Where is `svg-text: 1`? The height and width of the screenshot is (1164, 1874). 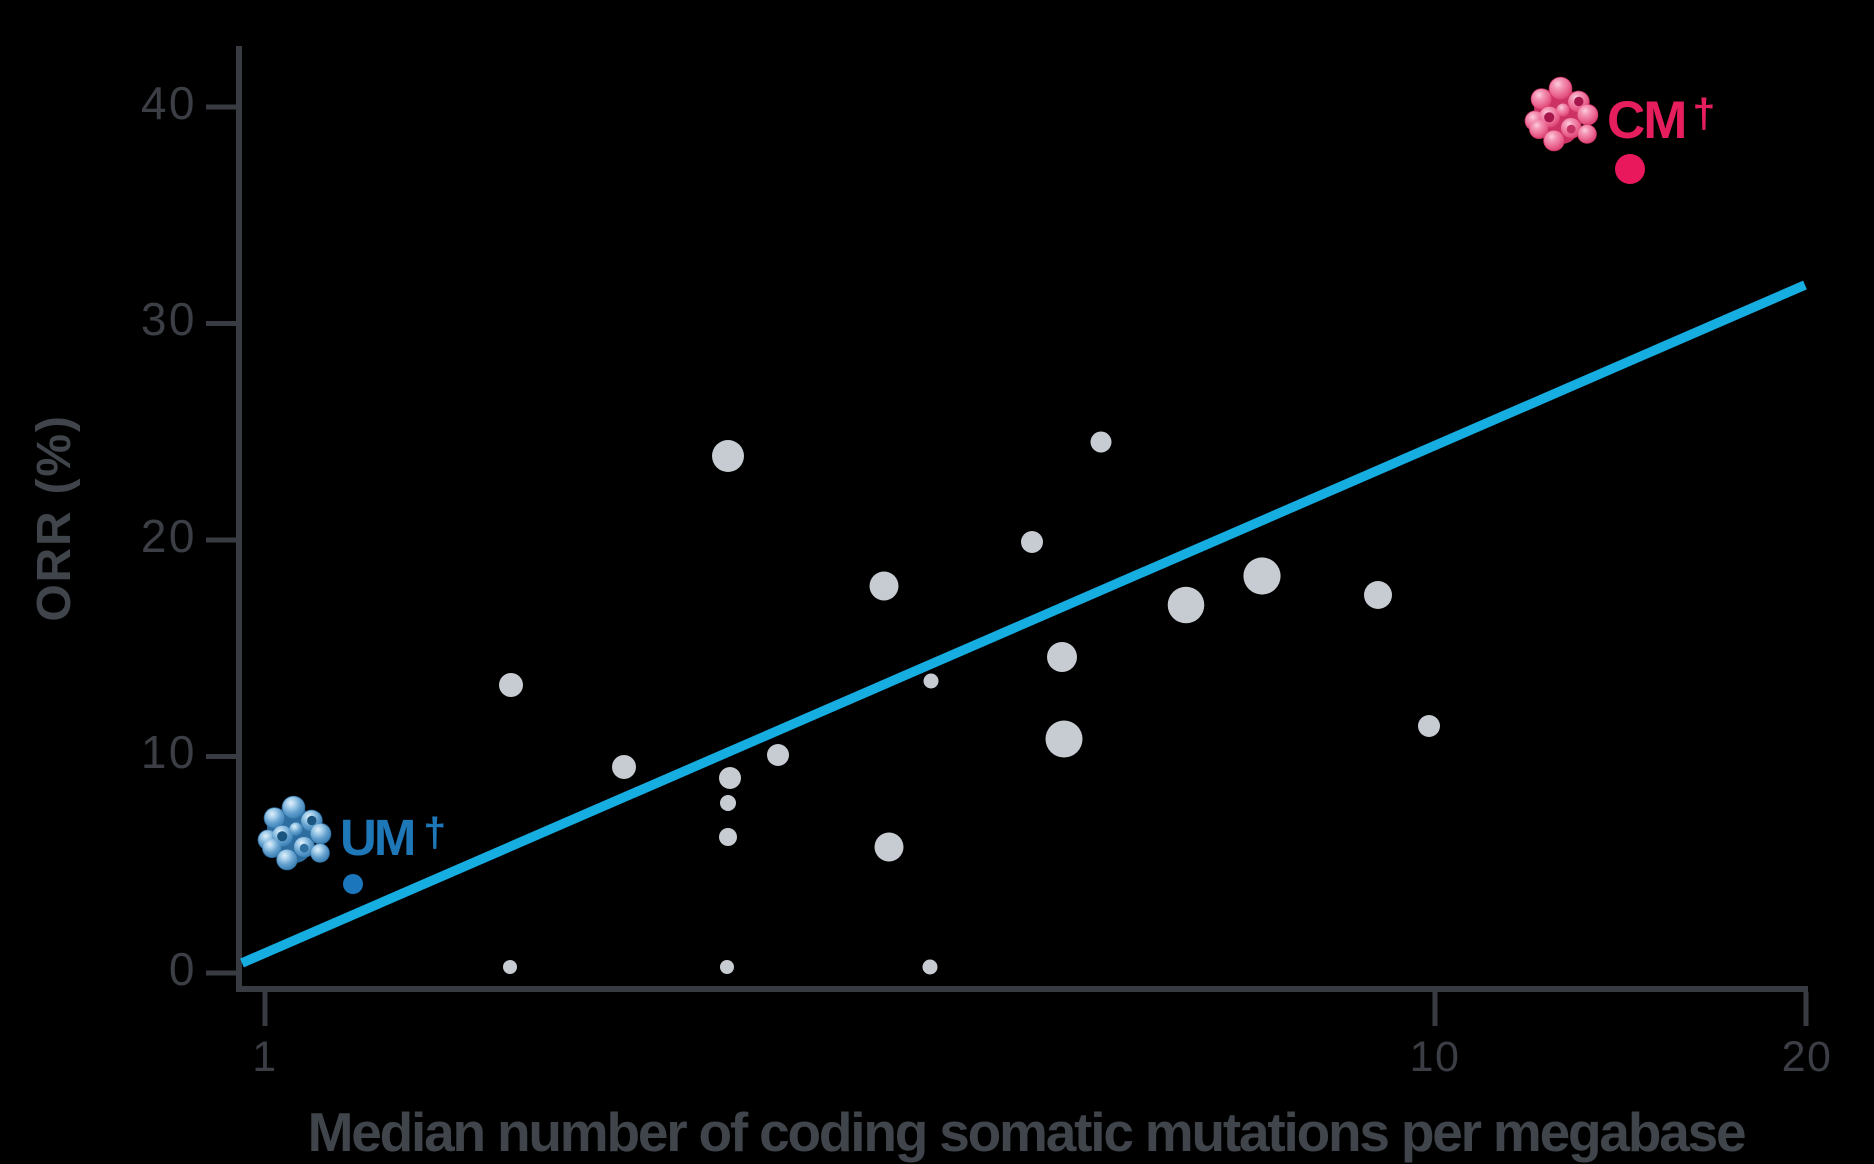
svg-text: 1 is located at coordinates (264, 1057).